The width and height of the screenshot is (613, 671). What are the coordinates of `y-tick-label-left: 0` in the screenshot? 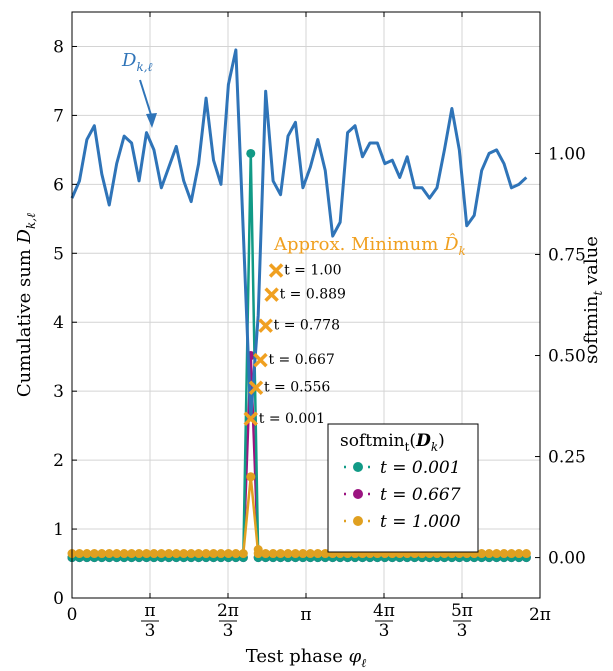 It's located at (58, 599).